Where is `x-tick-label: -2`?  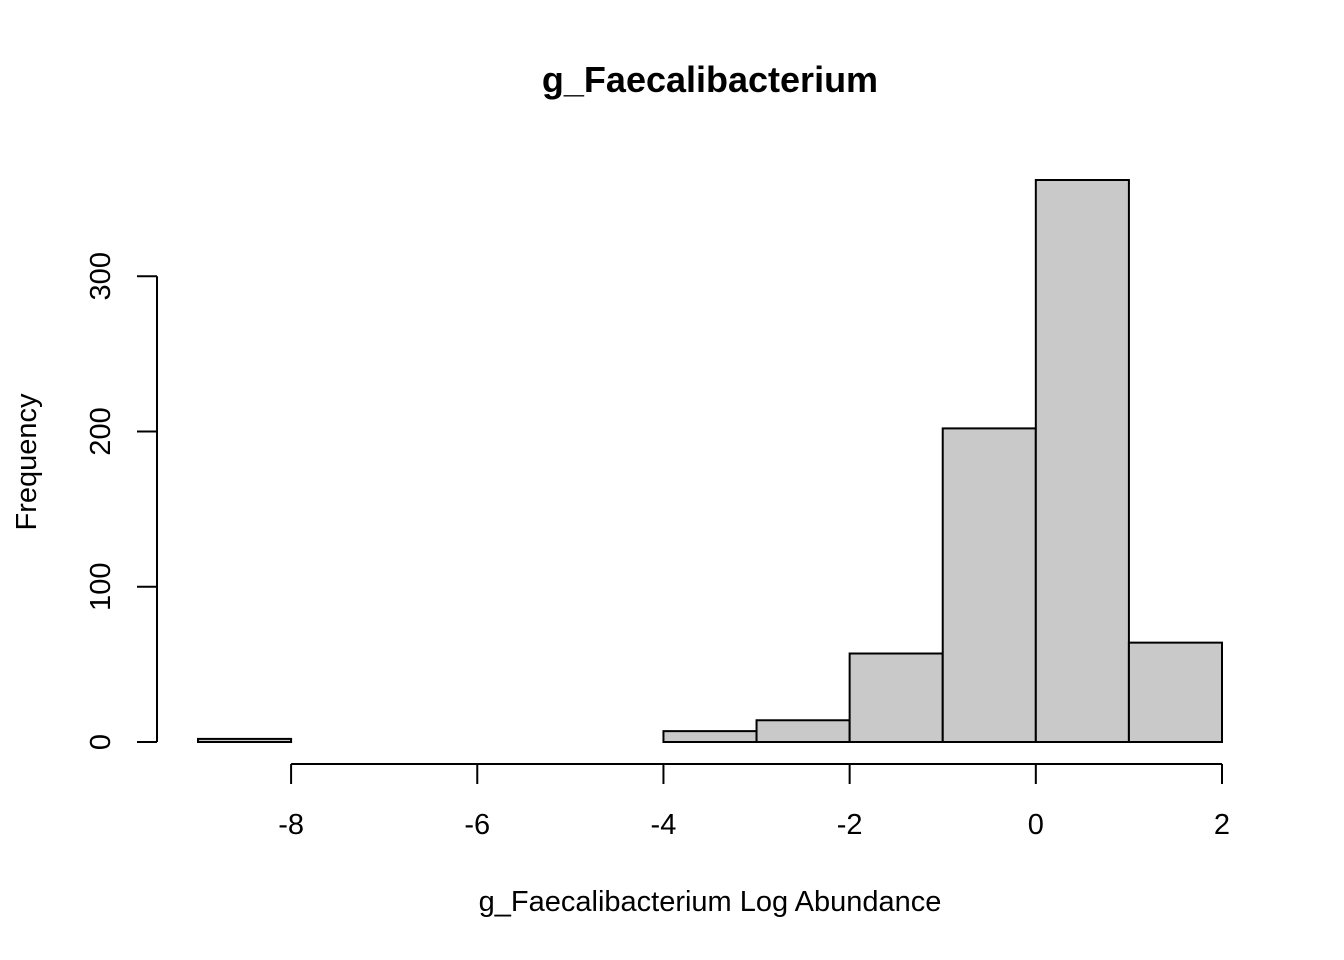 x-tick-label: -2 is located at coordinates (850, 825).